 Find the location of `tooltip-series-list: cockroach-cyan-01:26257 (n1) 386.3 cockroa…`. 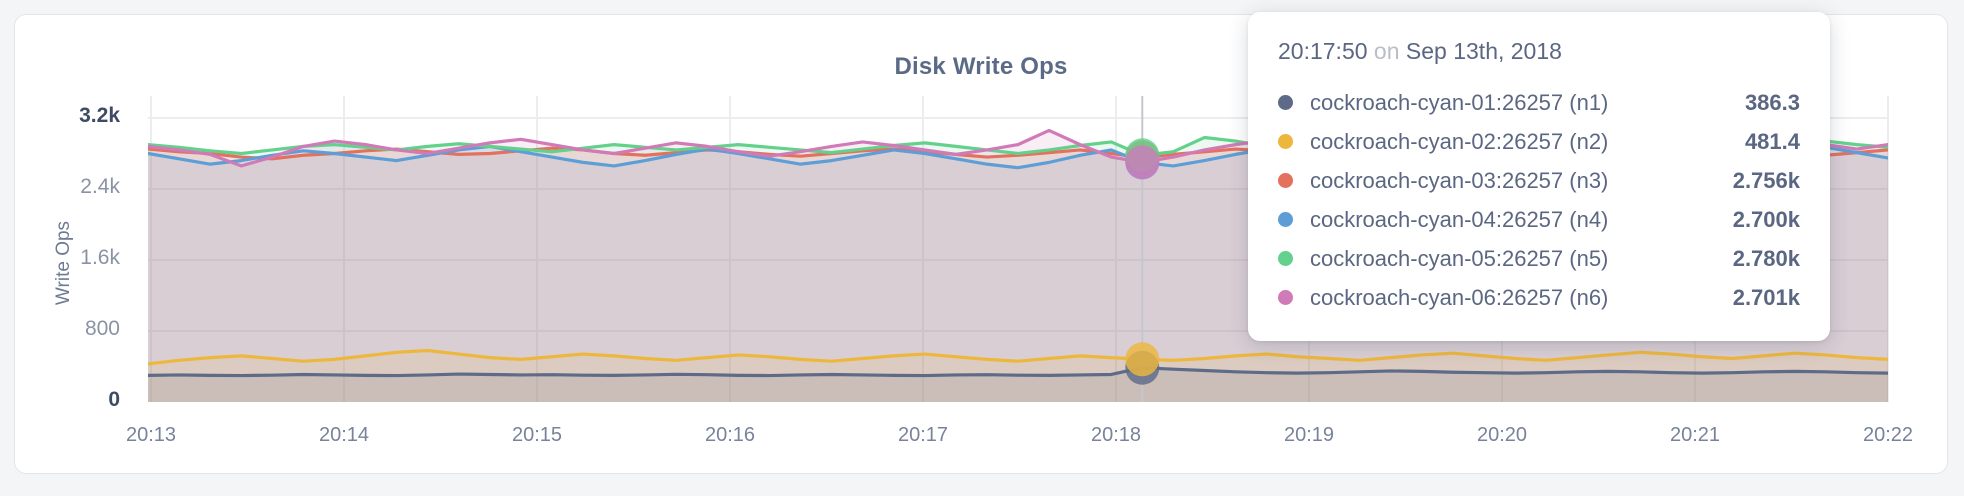

tooltip-series-list: cockroach-cyan-01:26257 (n1) 386.3 cockroa… is located at coordinates (1539, 200).